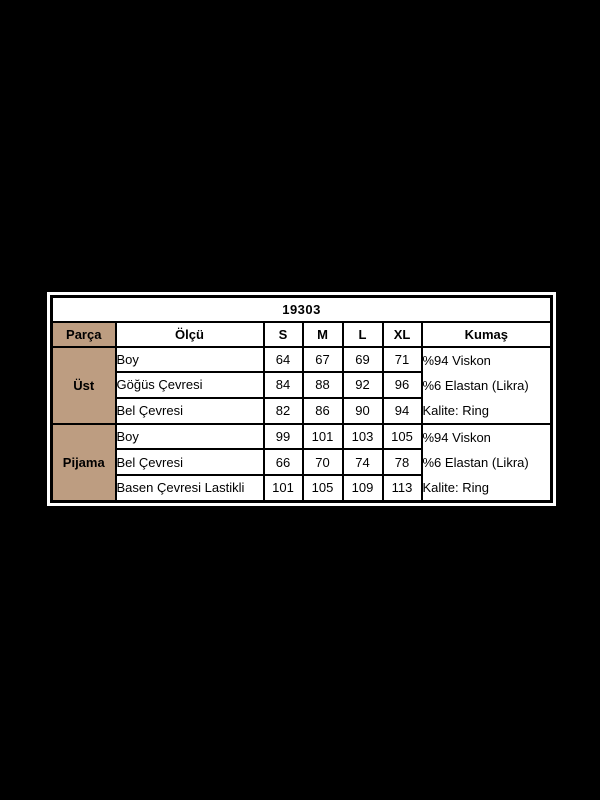 The width and height of the screenshot is (600, 800). I want to click on size-value-s: 64, so click(283, 359).